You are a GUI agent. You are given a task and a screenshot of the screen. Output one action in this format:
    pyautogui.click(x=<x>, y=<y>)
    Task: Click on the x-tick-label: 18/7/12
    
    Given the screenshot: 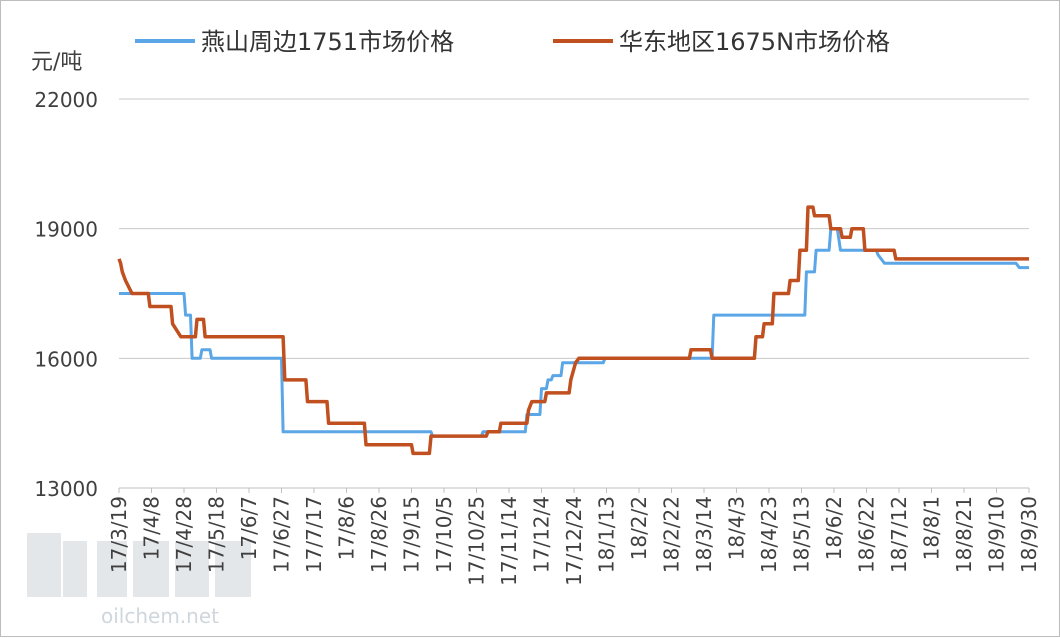 What is the action you would take?
    pyautogui.click(x=899, y=534)
    